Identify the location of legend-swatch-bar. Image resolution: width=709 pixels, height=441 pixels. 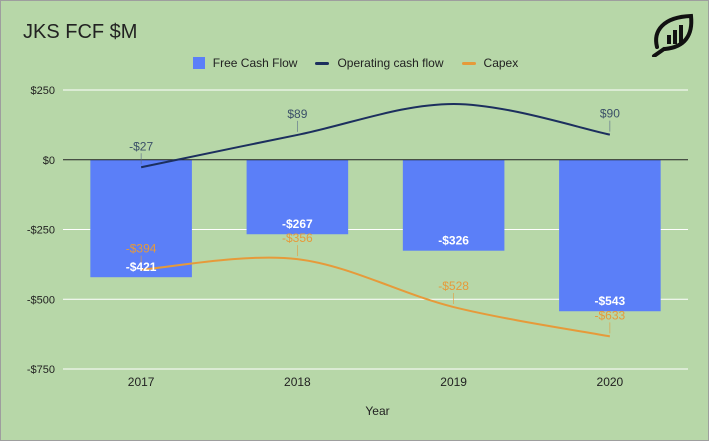
(198, 63).